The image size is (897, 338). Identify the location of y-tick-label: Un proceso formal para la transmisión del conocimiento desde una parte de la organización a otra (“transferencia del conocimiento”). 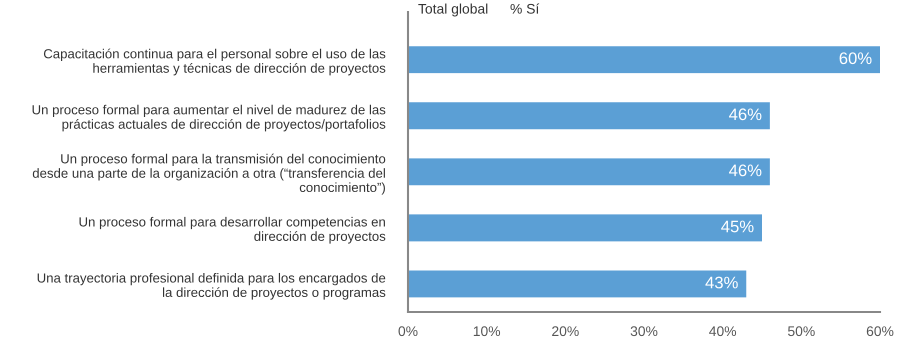
(209, 174).